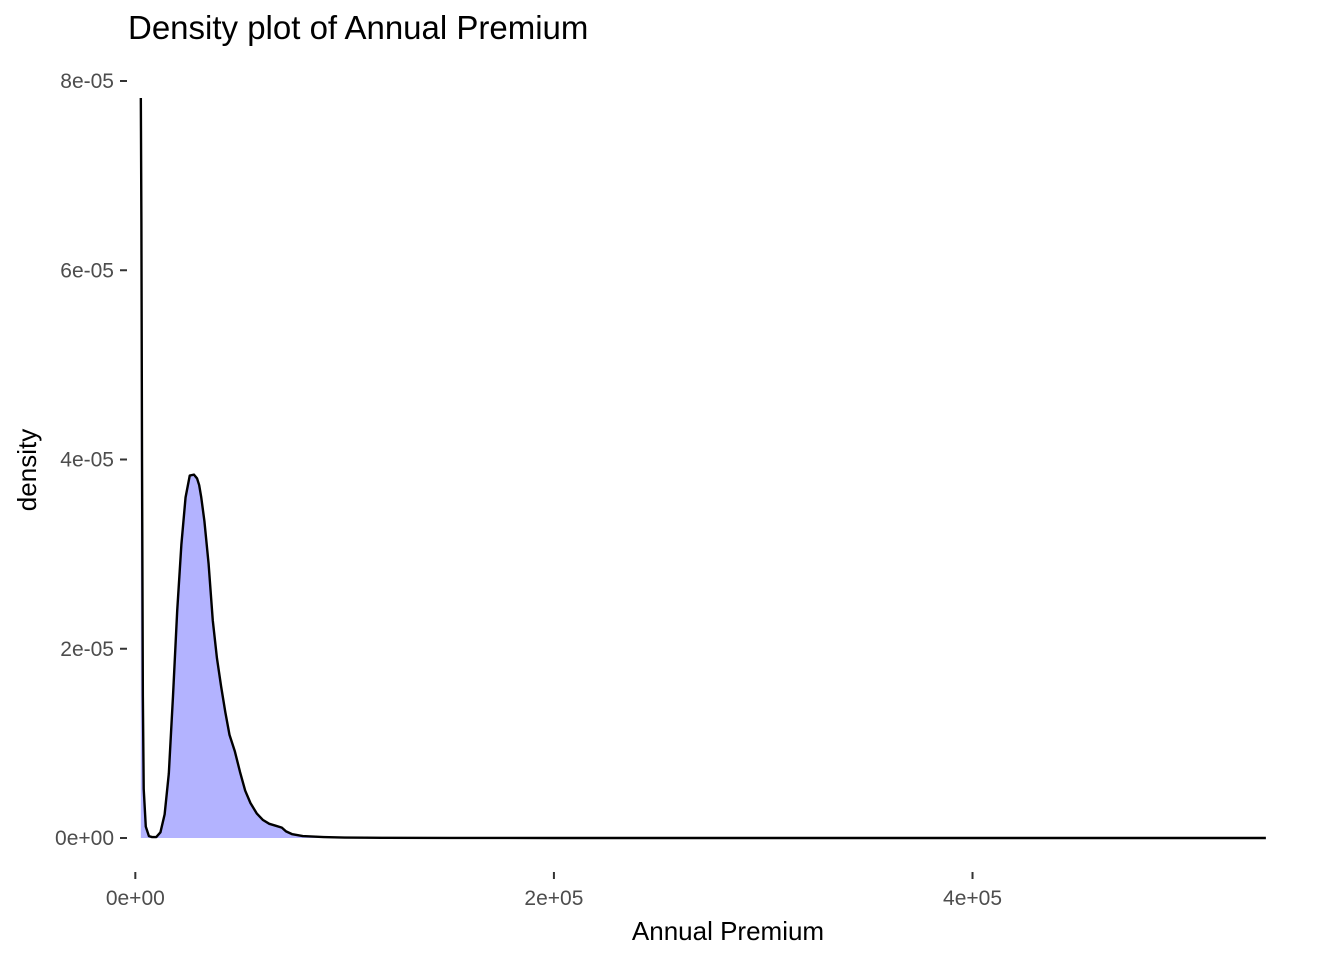  I want to click on y-tick-label: 0e+00, so click(84, 838).